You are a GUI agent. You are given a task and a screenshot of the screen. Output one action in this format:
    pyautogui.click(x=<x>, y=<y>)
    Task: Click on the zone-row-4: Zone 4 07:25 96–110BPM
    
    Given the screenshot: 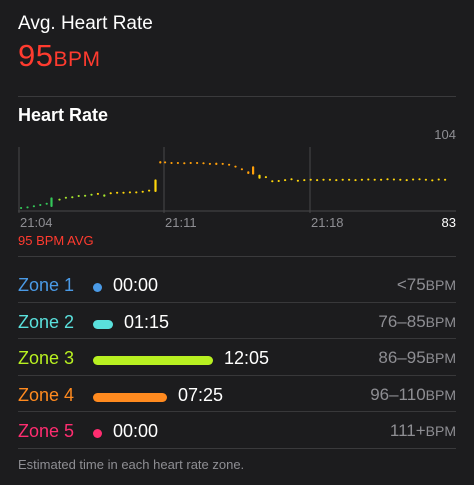 What is the action you would take?
    pyautogui.click(x=237, y=395)
    